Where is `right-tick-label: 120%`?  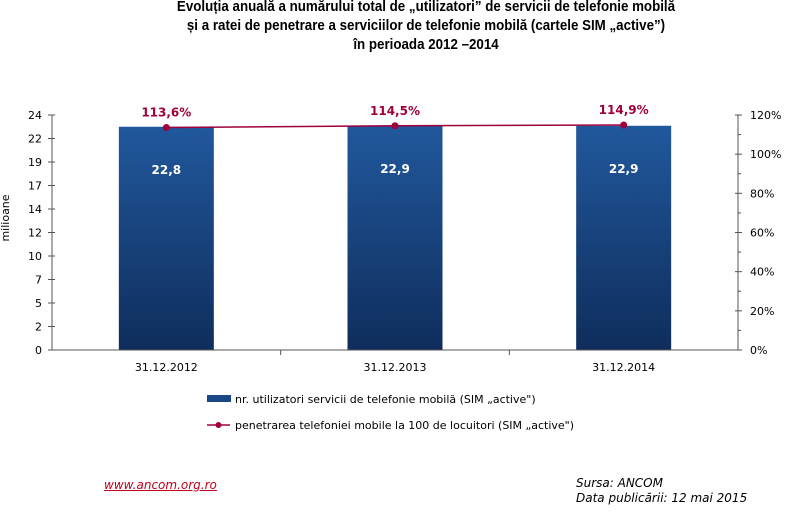
right-tick-label: 120% is located at coordinates (765, 115).